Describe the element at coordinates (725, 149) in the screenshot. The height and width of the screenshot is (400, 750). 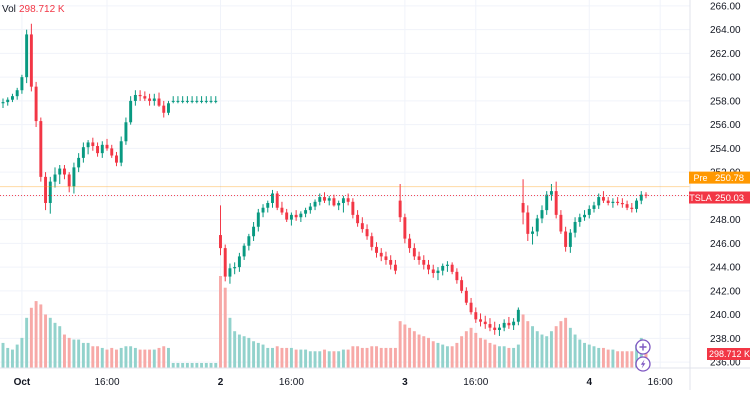
I see `price-tick-label: 254.00` at that location.